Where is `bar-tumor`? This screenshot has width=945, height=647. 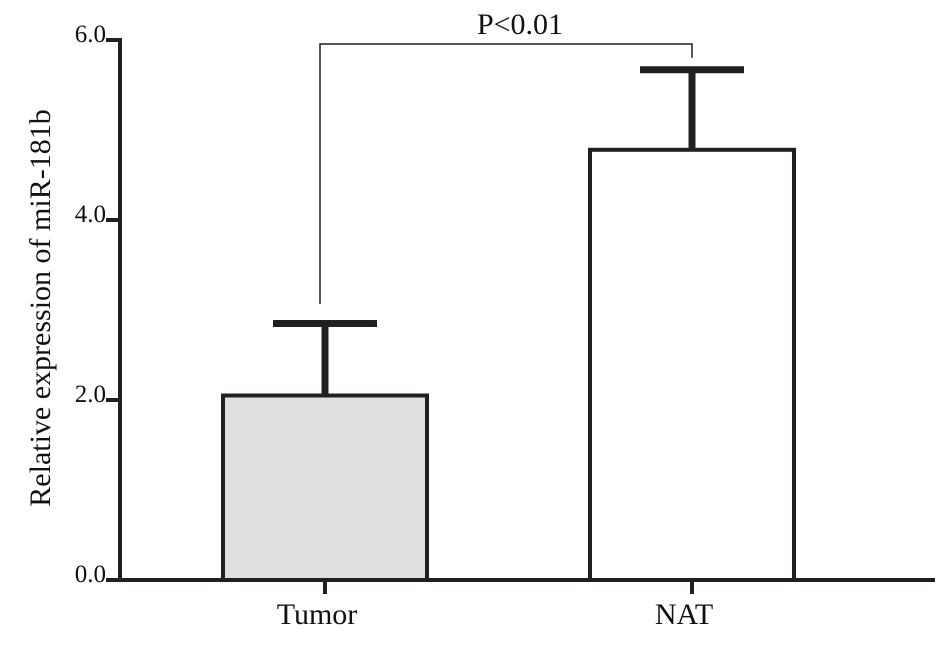
bar-tumor is located at coordinates (325, 487).